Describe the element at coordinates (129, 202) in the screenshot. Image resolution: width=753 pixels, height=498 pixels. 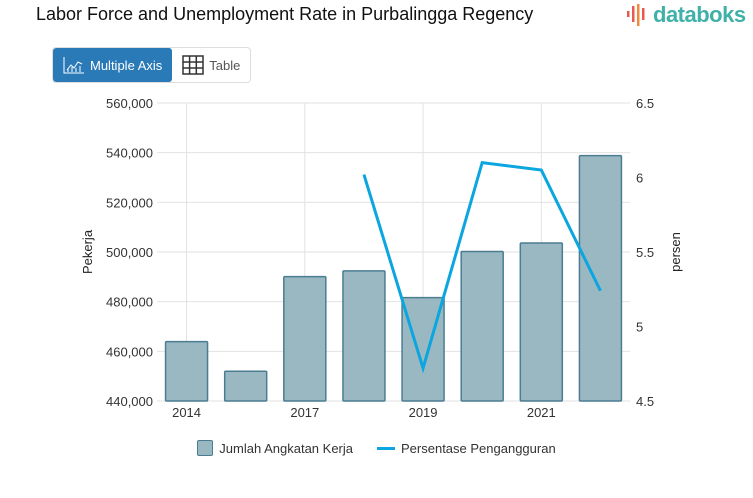
I see `y-tick-label: 520,000` at that location.